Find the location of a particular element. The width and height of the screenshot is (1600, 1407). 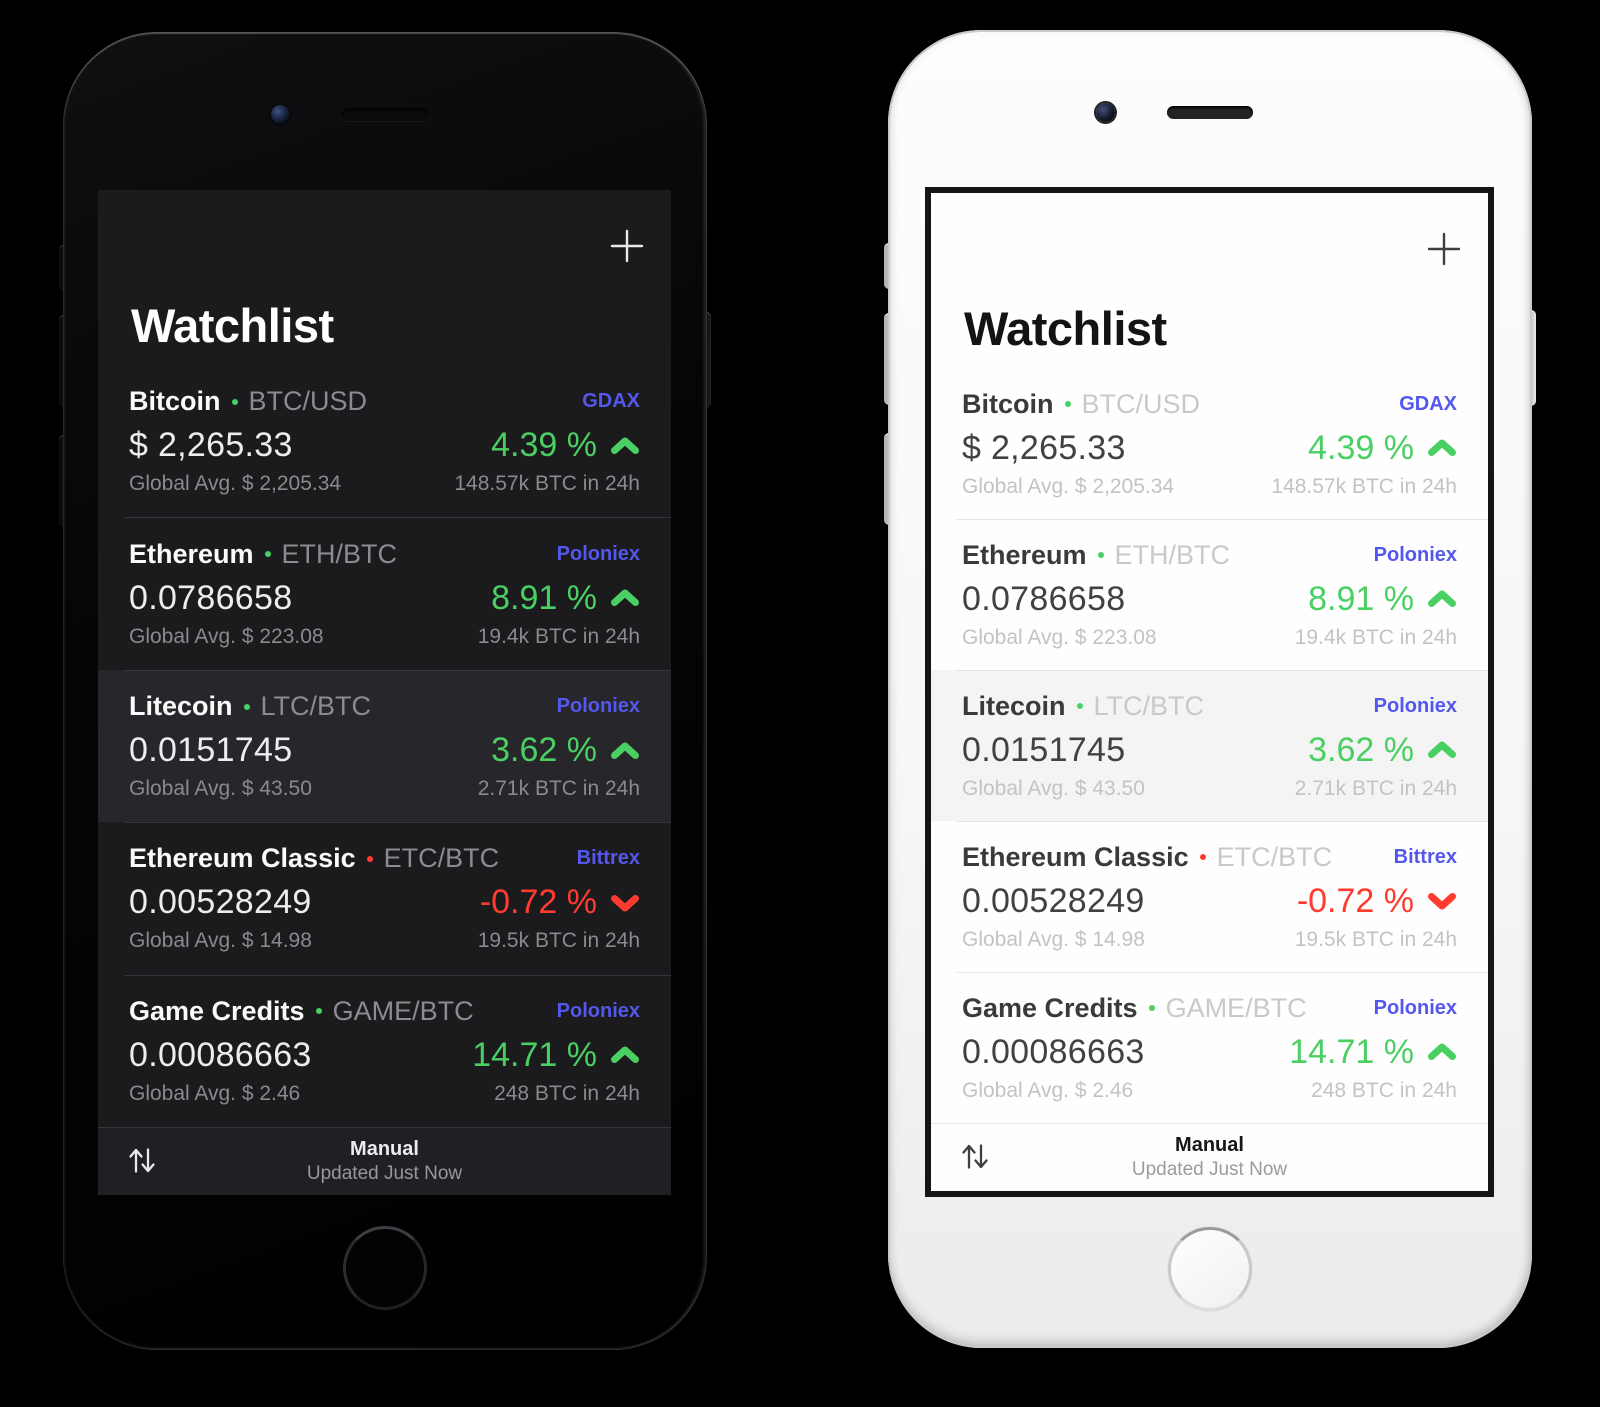

coin-title-group: Ethereum ETH/BTC is located at coordinates (1096, 555).